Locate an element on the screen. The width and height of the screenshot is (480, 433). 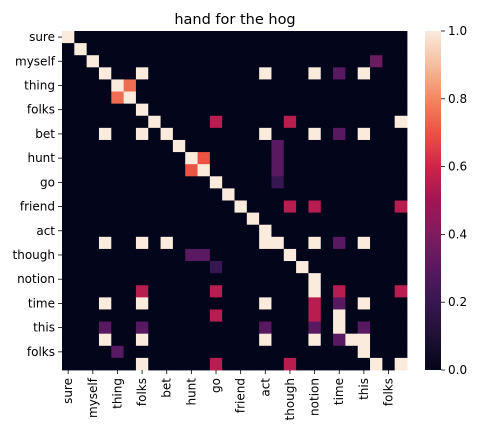
y-tick-label: time is located at coordinates (41, 303).